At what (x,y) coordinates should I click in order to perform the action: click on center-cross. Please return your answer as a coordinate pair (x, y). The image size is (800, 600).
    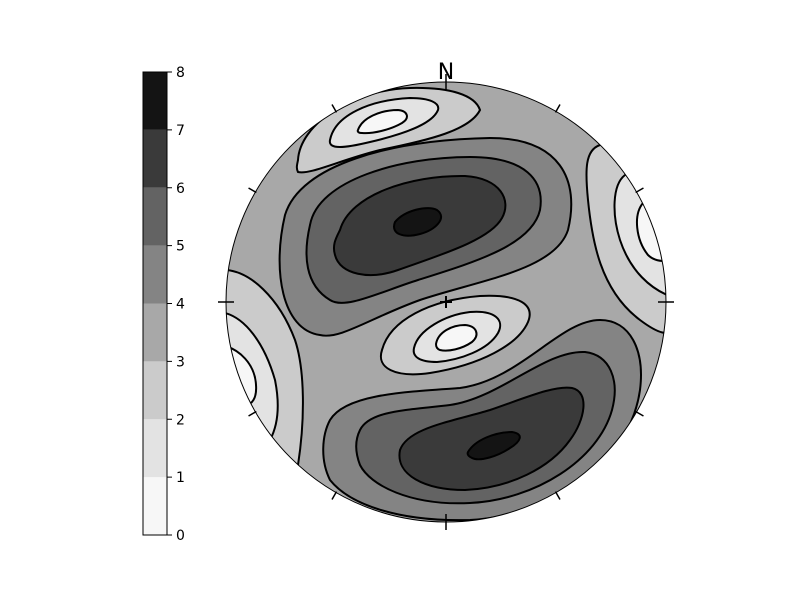
    Looking at the image, I should click on (446, 302).